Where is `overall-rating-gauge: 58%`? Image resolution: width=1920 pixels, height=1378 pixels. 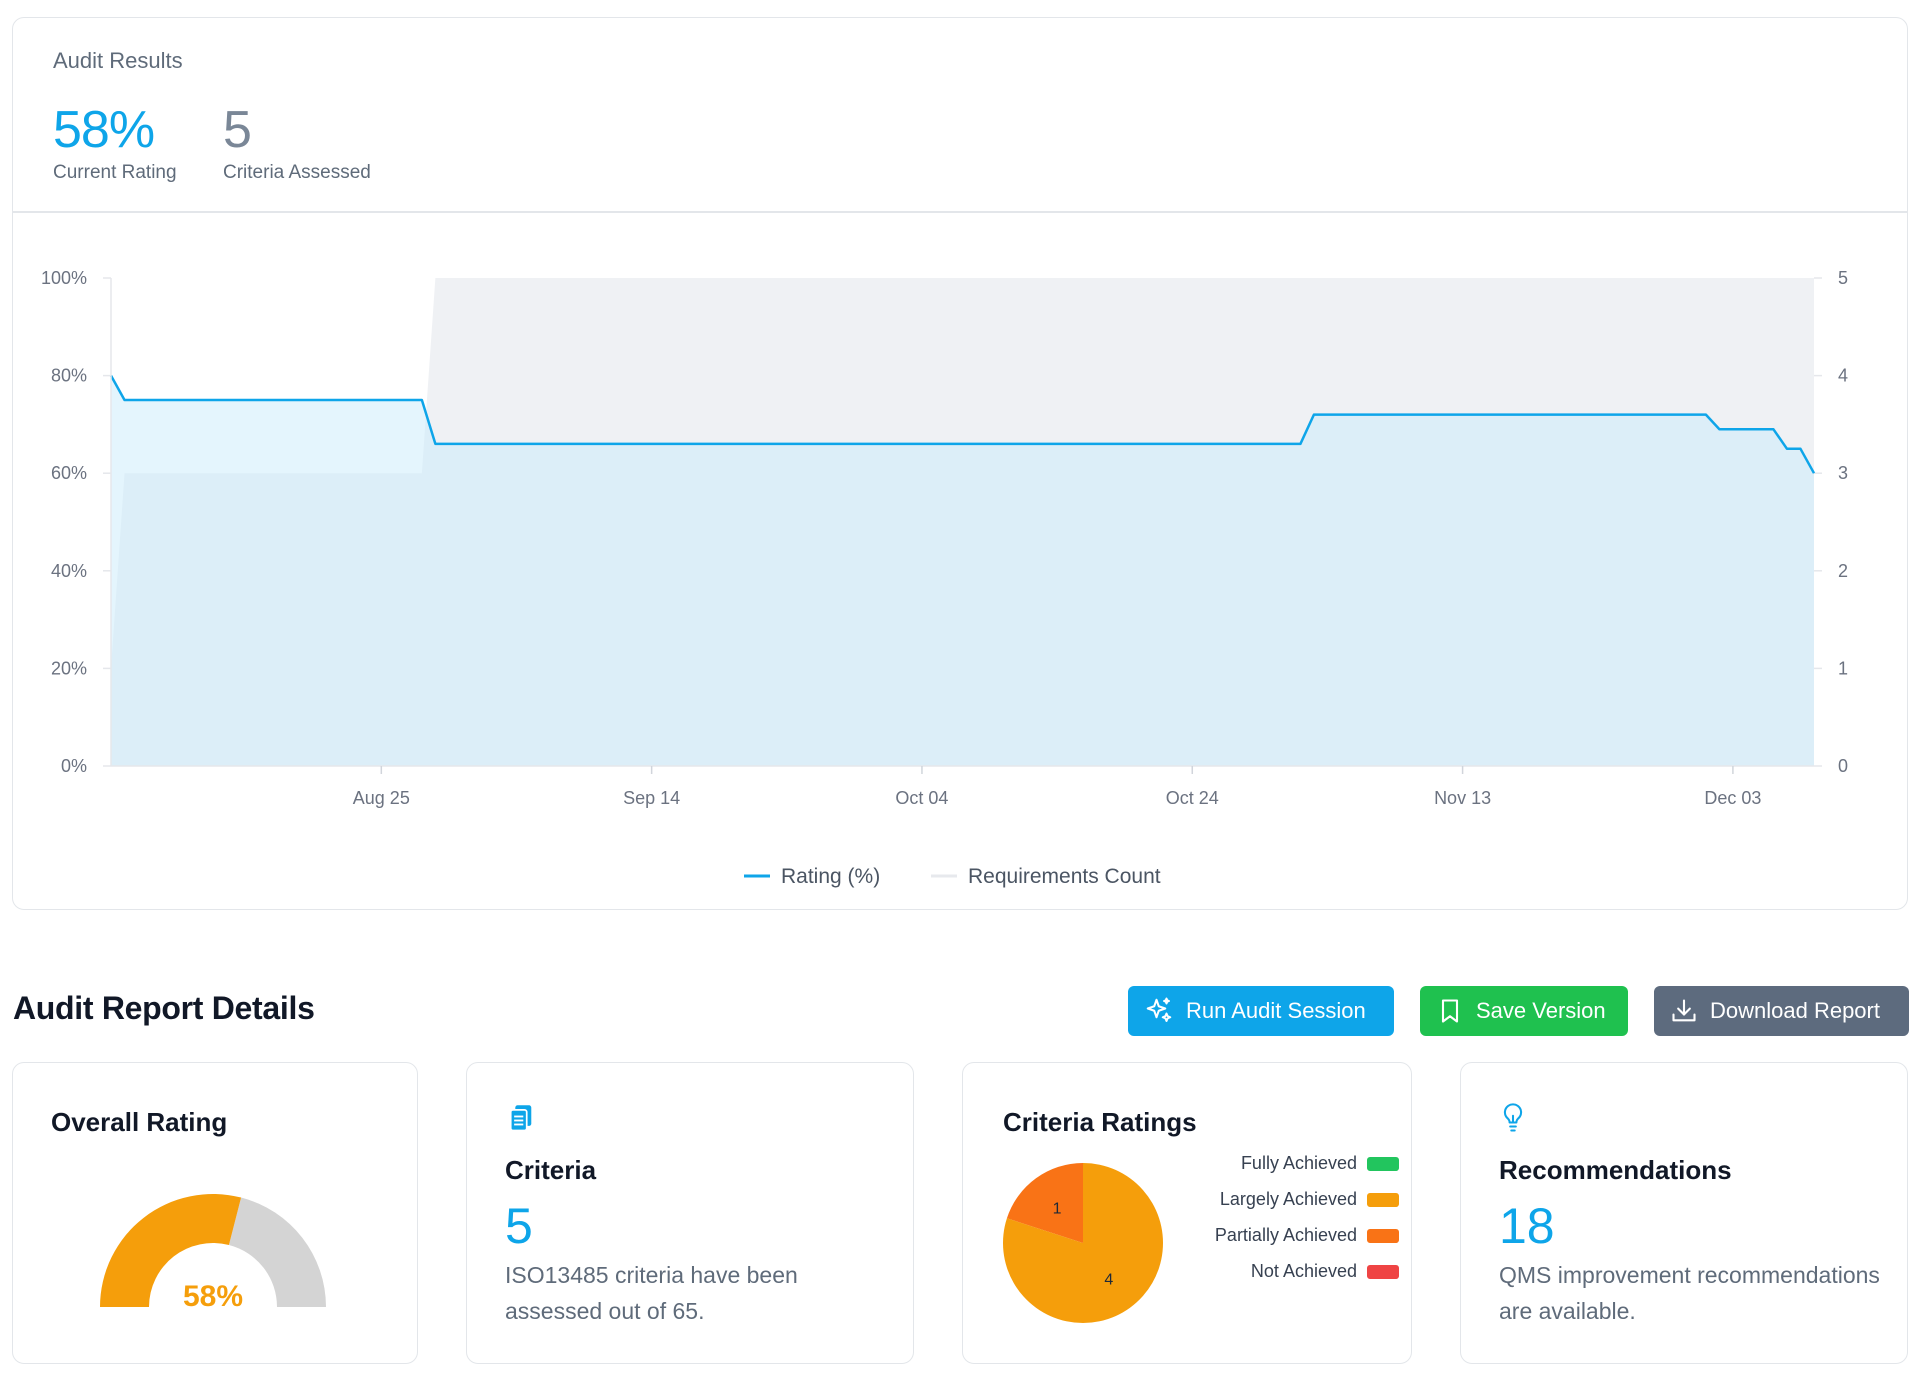
overall-rating-gauge: 58% is located at coordinates (213, 1253).